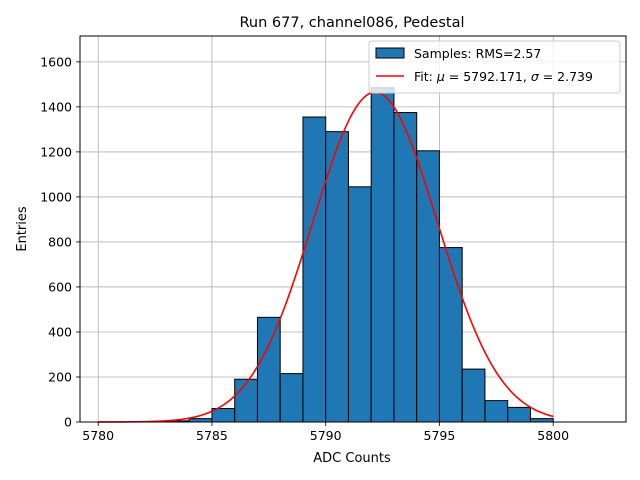 This screenshot has width=640, height=480. What do you see at coordinates (68, 422) in the screenshot?
I see `y-tick-label: 0` at bounding box center [68, 422].